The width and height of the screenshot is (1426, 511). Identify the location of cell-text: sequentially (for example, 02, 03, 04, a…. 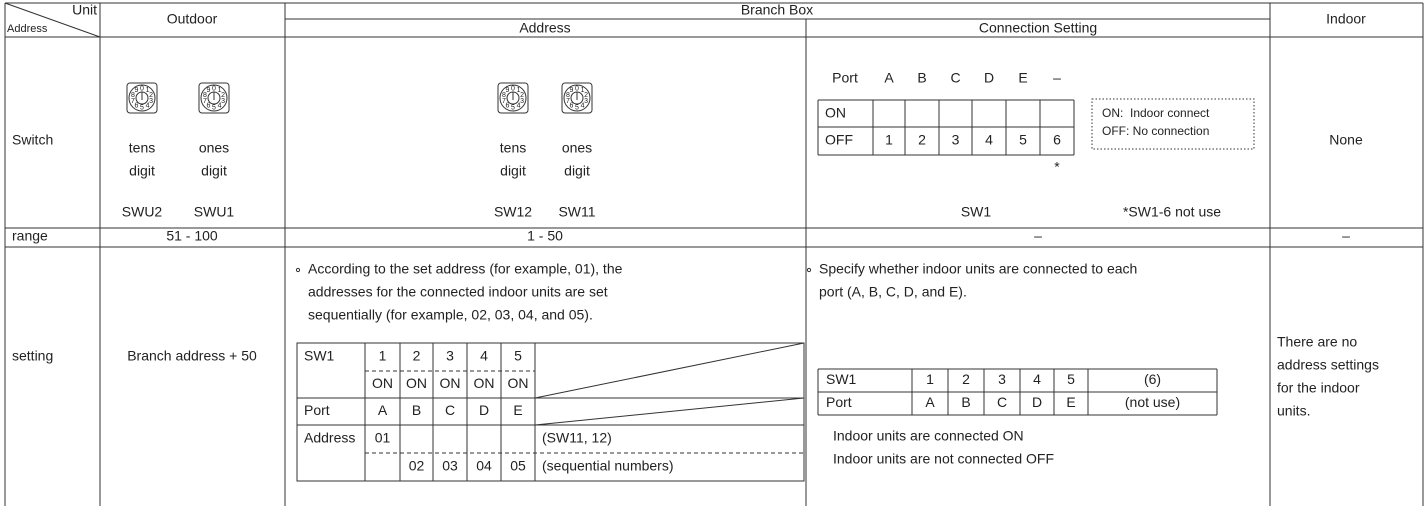
(450, 315).